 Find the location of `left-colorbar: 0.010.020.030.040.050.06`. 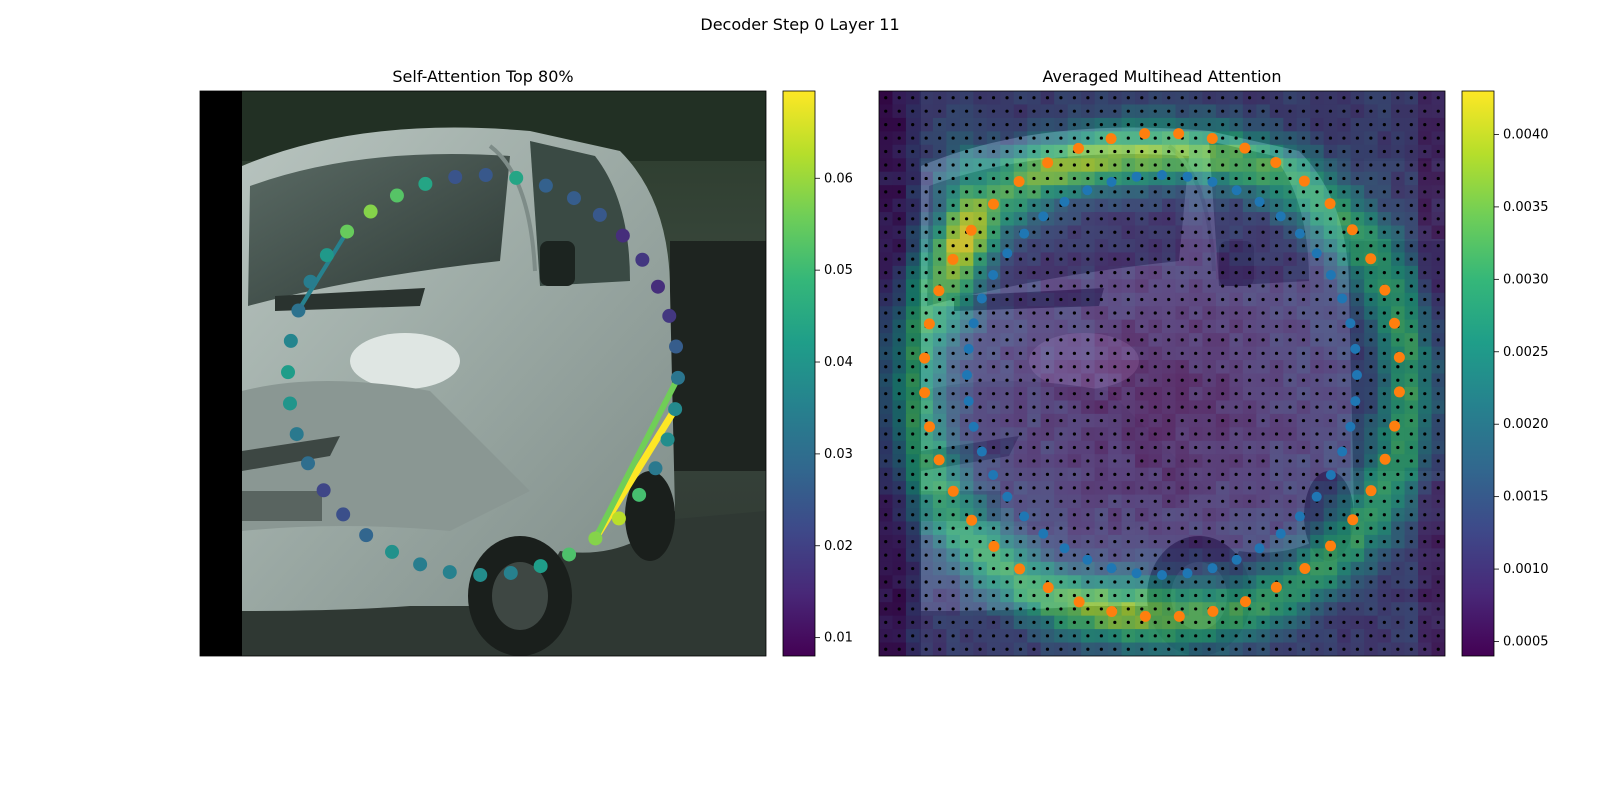

left-colorbar: 0.010.020.030.040.050.06 is located at coordinates (817, 373).